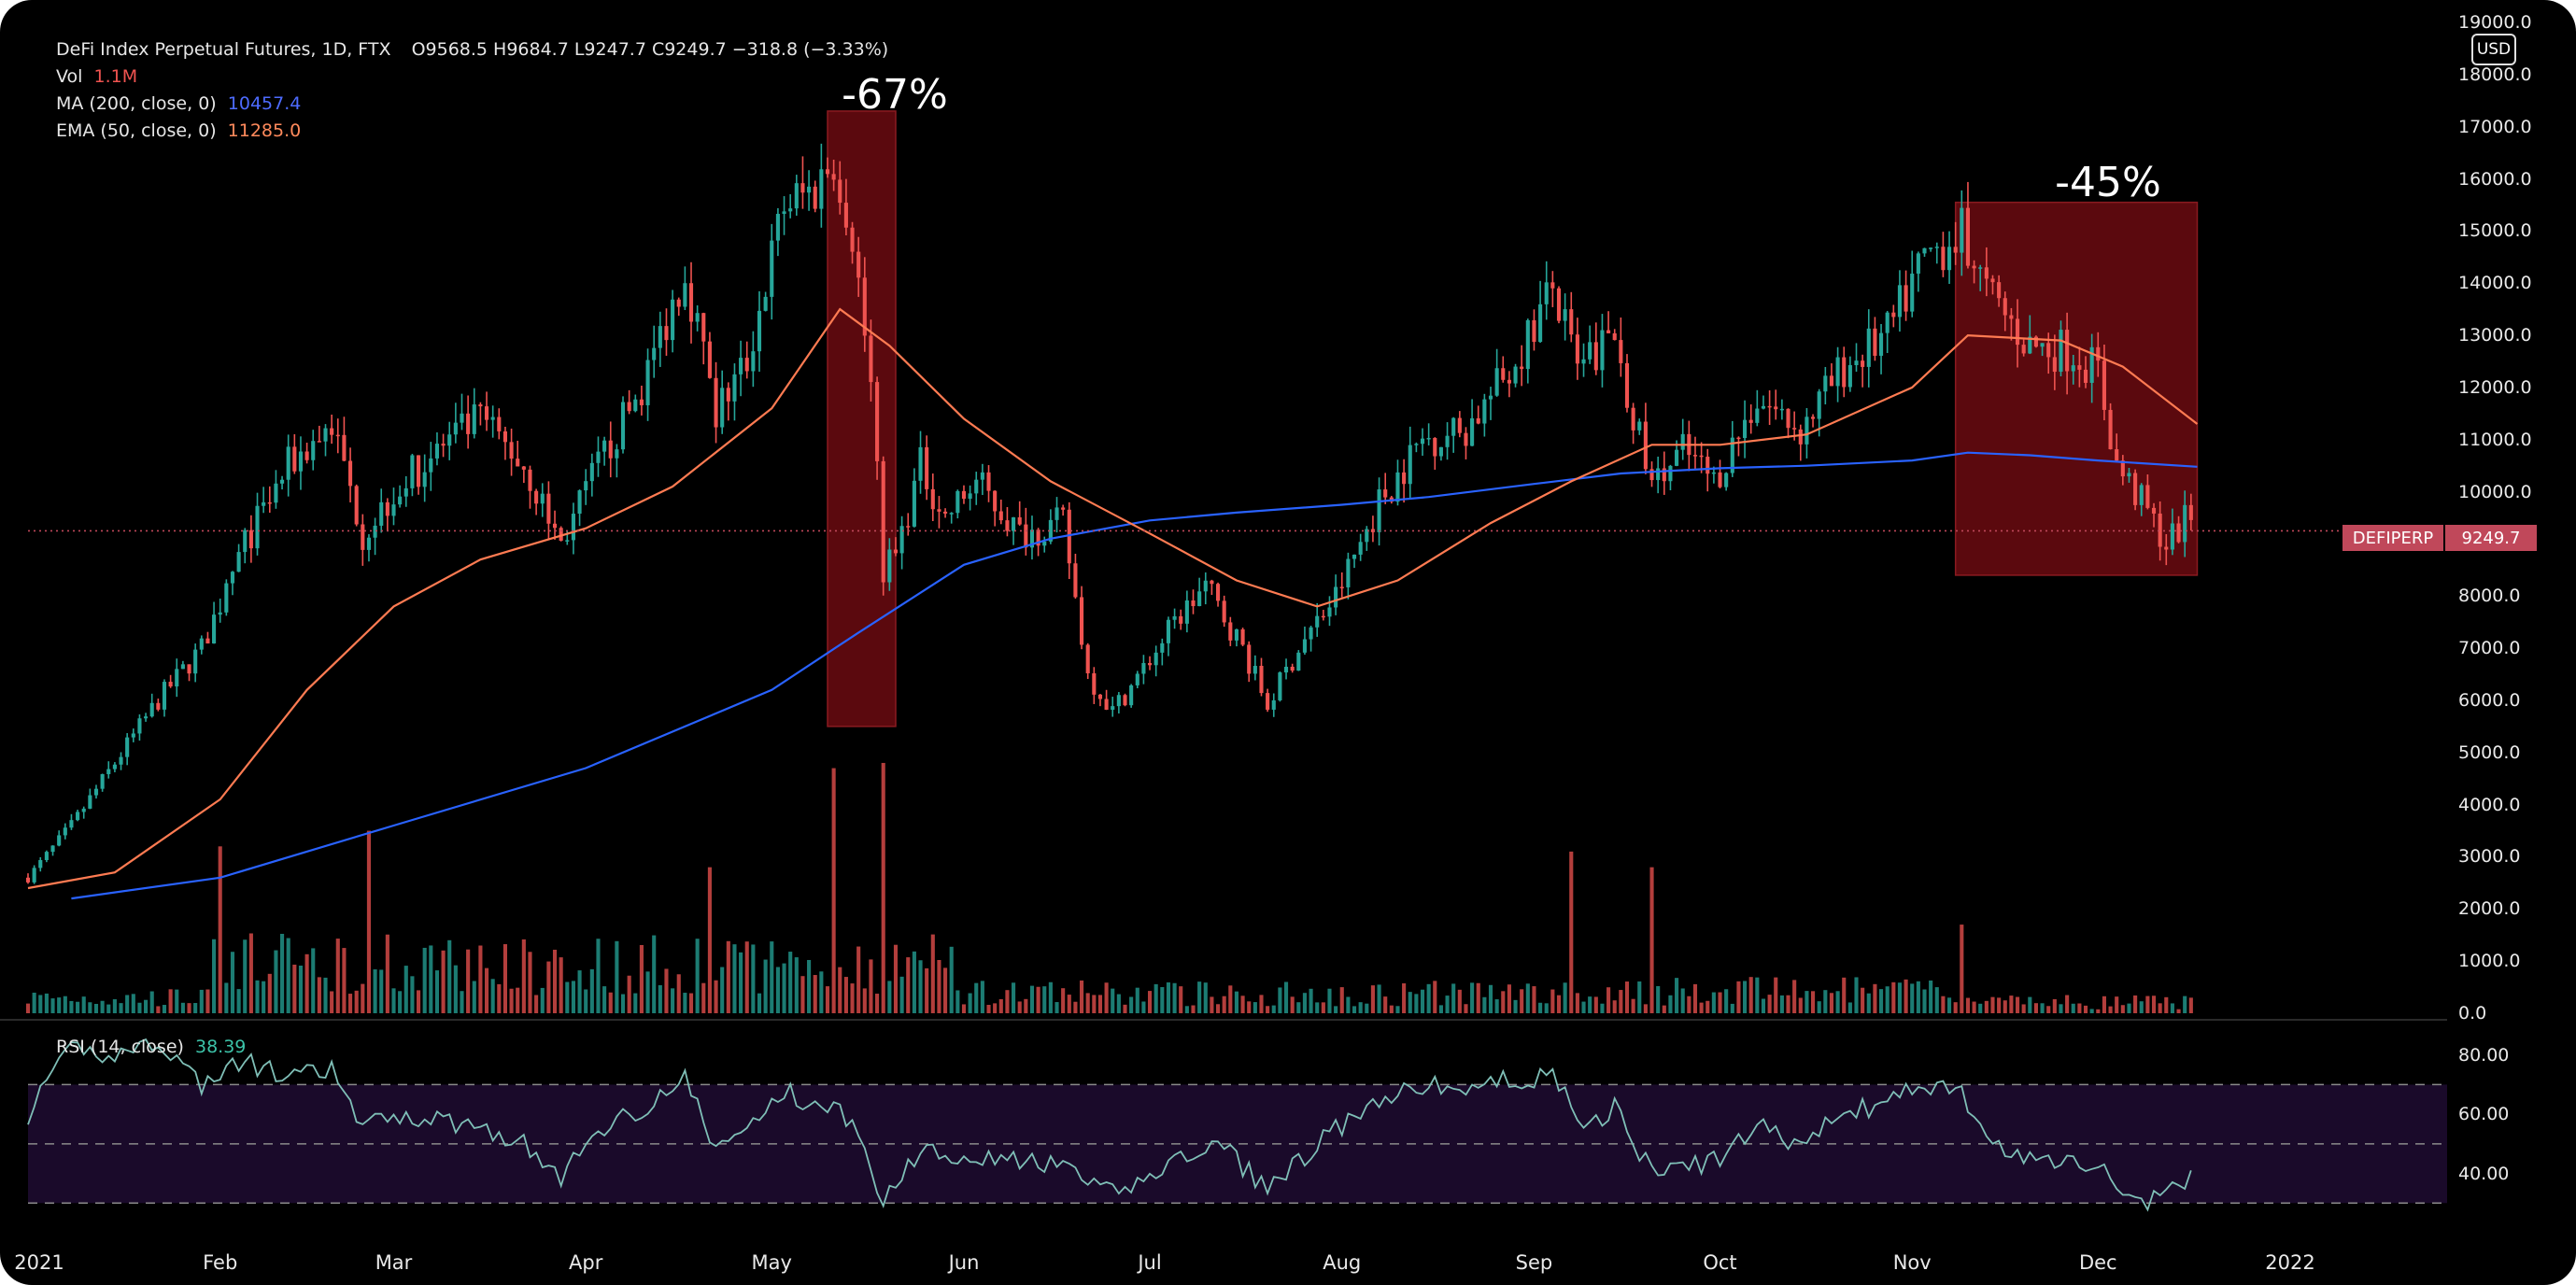  I want to click on price-tick-label: 8000.0, so click(2489, 596).